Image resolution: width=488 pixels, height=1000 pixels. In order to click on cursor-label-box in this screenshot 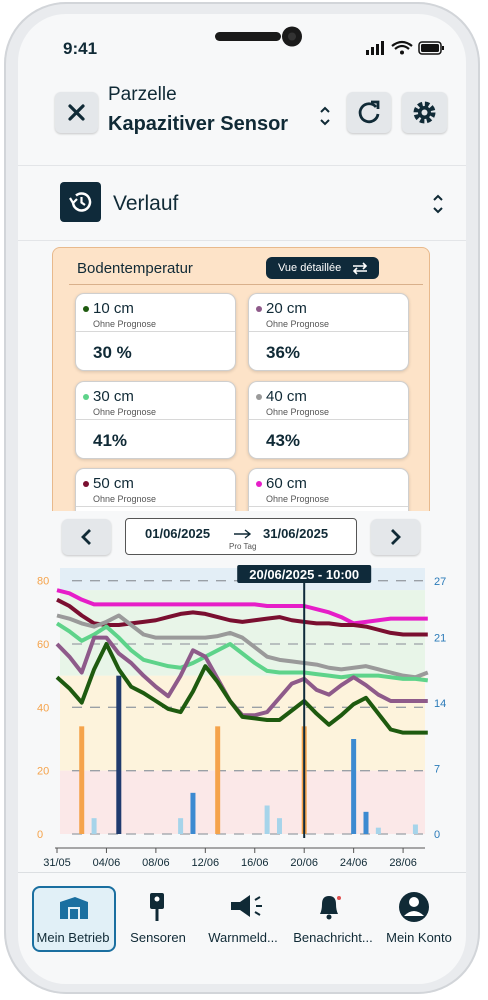, I will do `click(304, 574)`.